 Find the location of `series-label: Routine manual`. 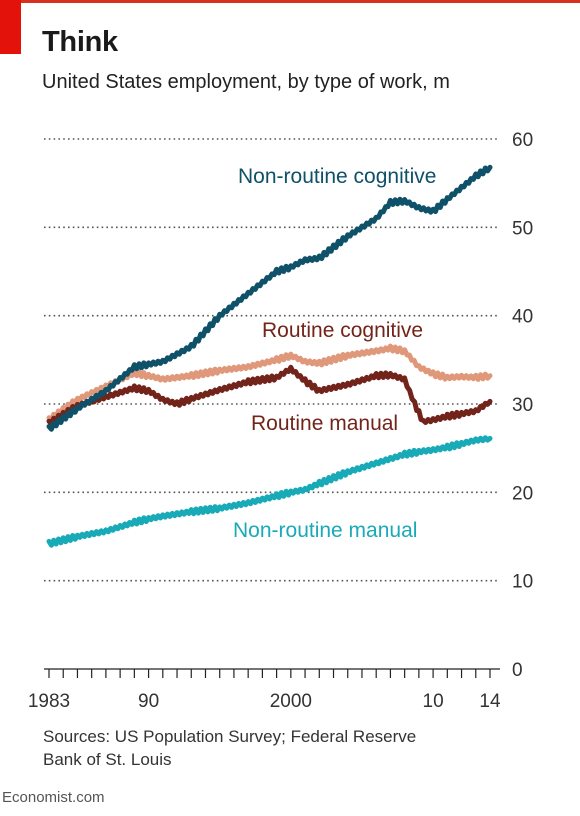

series-label: Routine manual is located at coordinates (324, 423).